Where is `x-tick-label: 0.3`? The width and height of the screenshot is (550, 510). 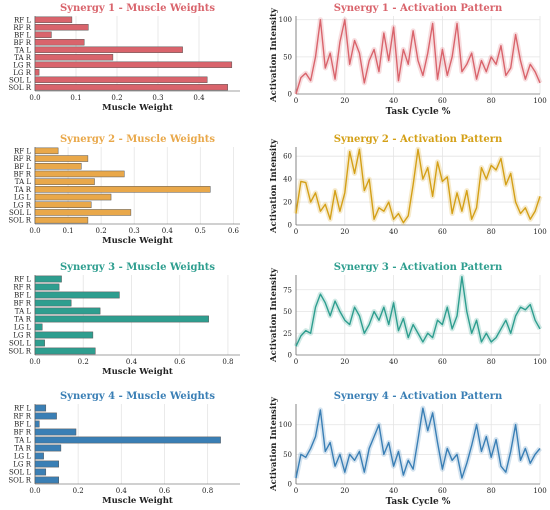 x-tick-label: 0.3 is located at coordinates (134, 231).